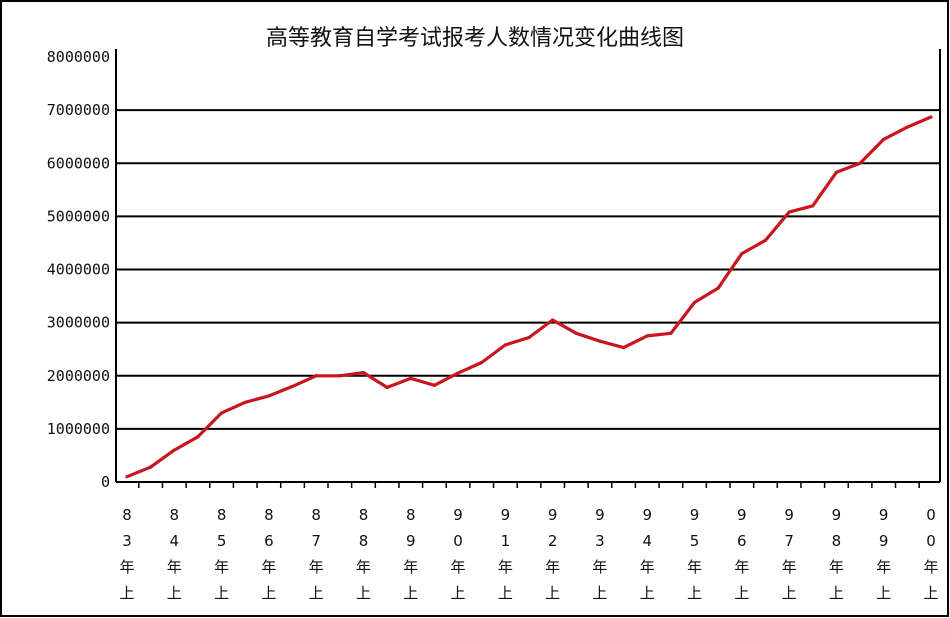 The image size is (950, 618). What do you see at coordinates (78, 216) in the screenshot?
I see `y-tick-label: 5000000` at bounding box center [78, 216].